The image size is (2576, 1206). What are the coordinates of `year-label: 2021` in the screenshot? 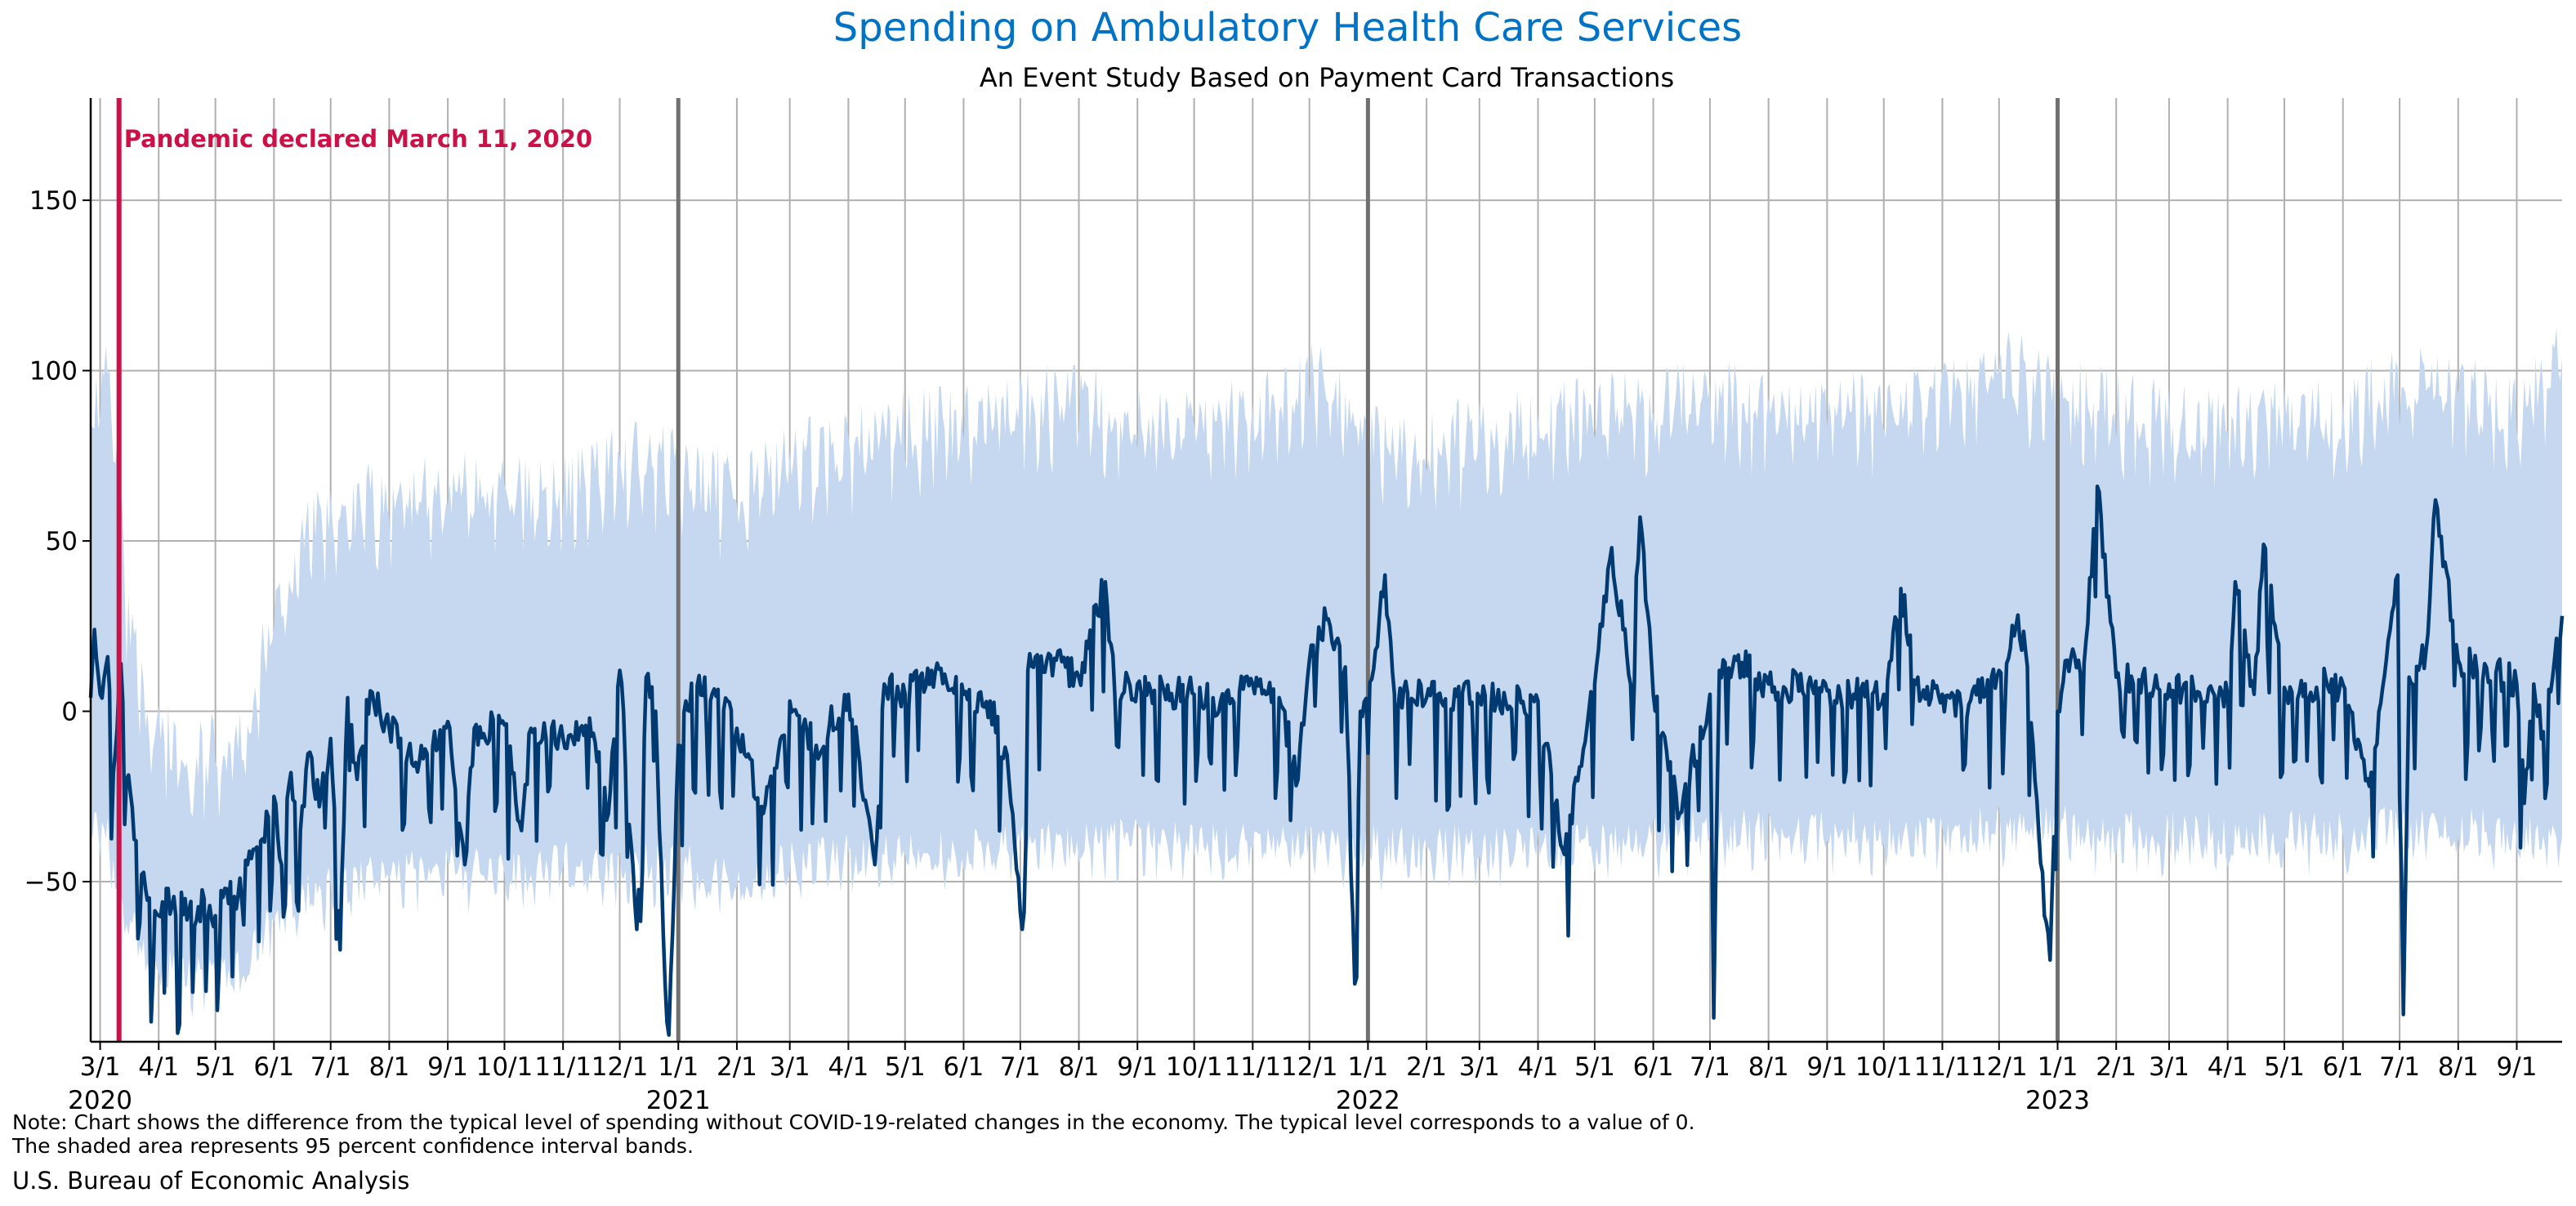 It's located at (679, 1100).